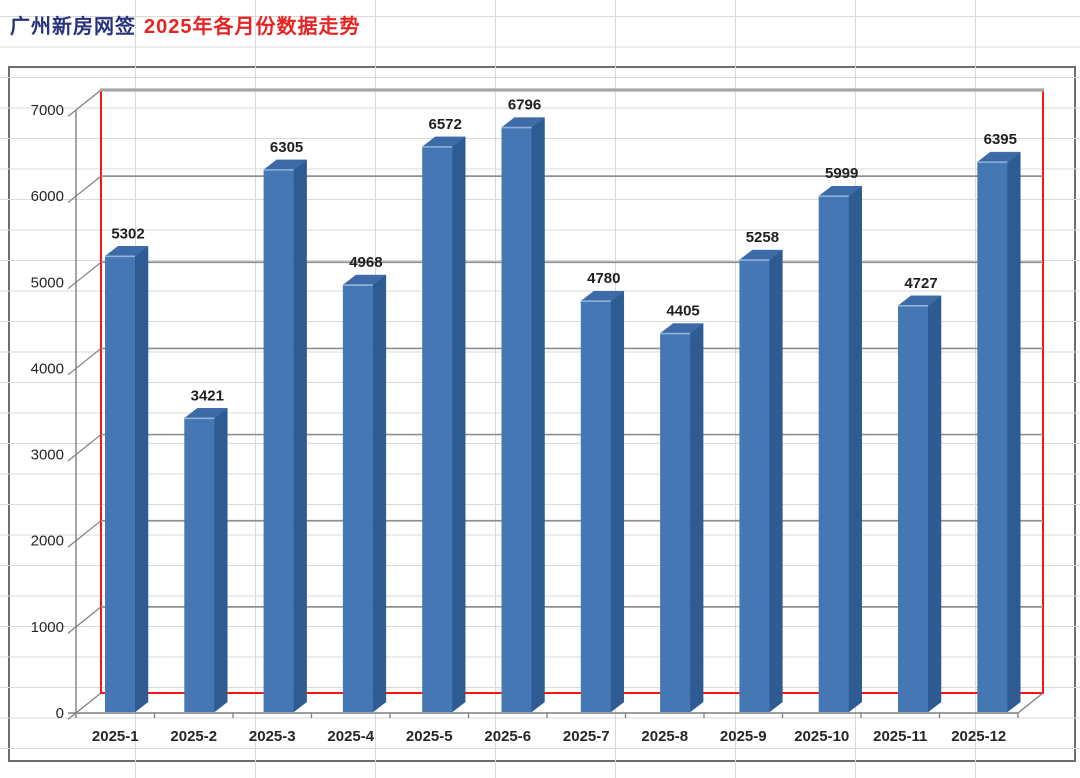  Describe the element at coordinates (1000, 139) in the screenshot. I see `bar-value-label: 6395` at that location.